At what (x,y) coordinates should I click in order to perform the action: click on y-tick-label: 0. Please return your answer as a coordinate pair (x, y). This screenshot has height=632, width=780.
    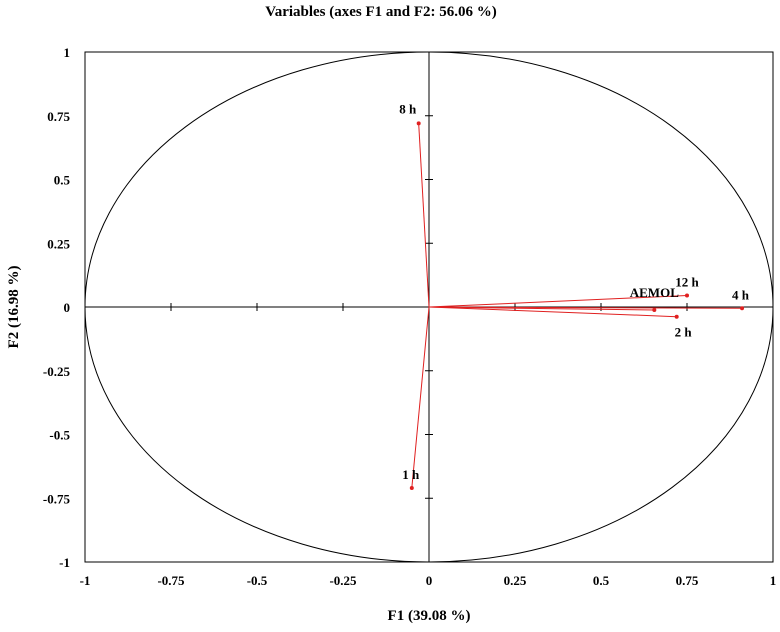
    Looking at the image, I should click on (67, 307).